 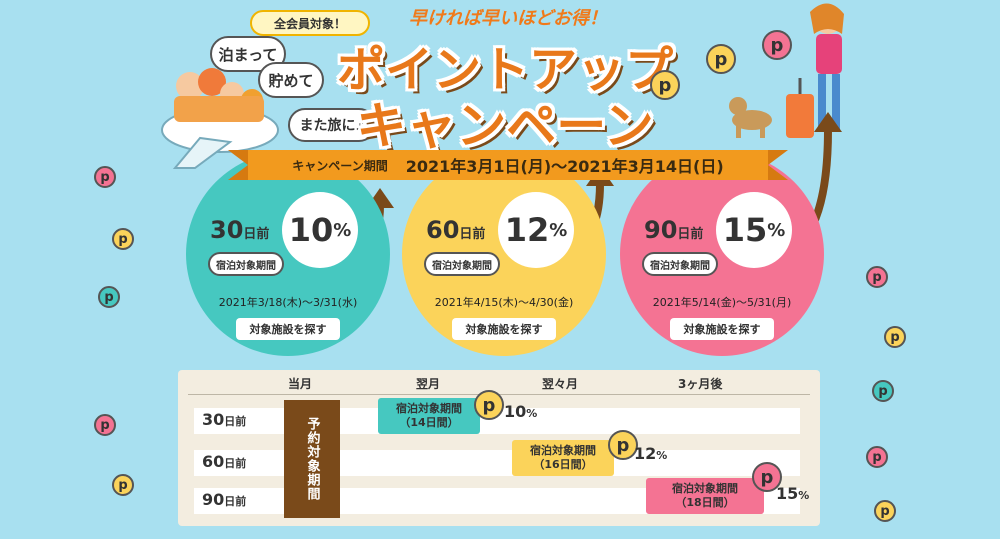 What do you see at coordinates (310, 23) in the screenshot?
I see `all-members-badge: 全会員対象！` at bounding box center [310, 23].